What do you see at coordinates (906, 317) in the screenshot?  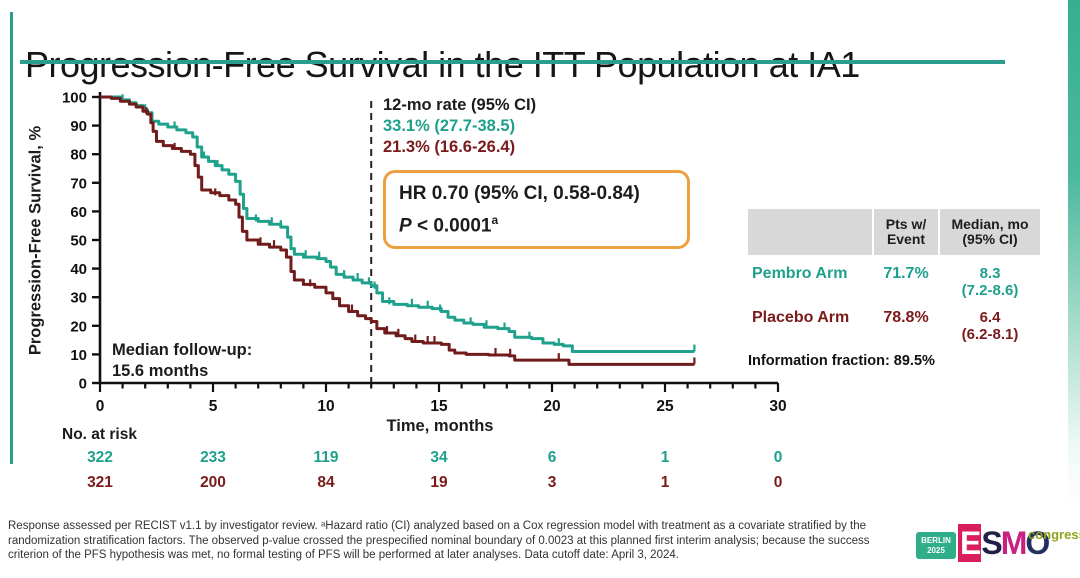 I see `placebo-pts-event: 78.8%` at bounding box center [906, 317].